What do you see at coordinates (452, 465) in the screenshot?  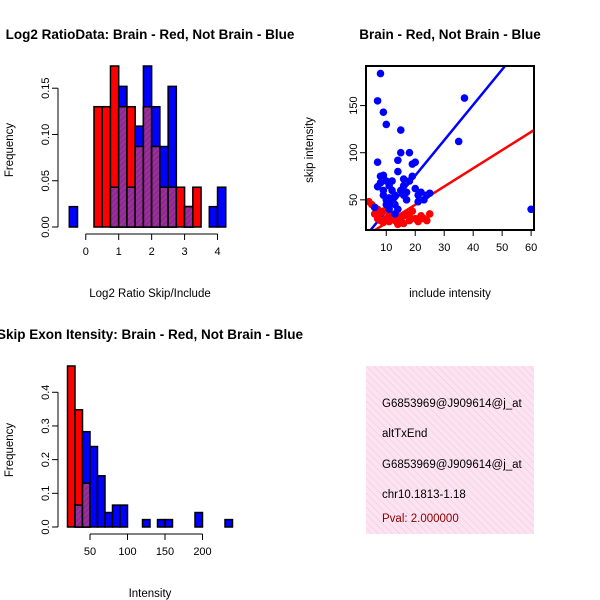 I see `info-line-probe-id-2: G6853969@J909614@j_at` at bounding box center [452, 465].